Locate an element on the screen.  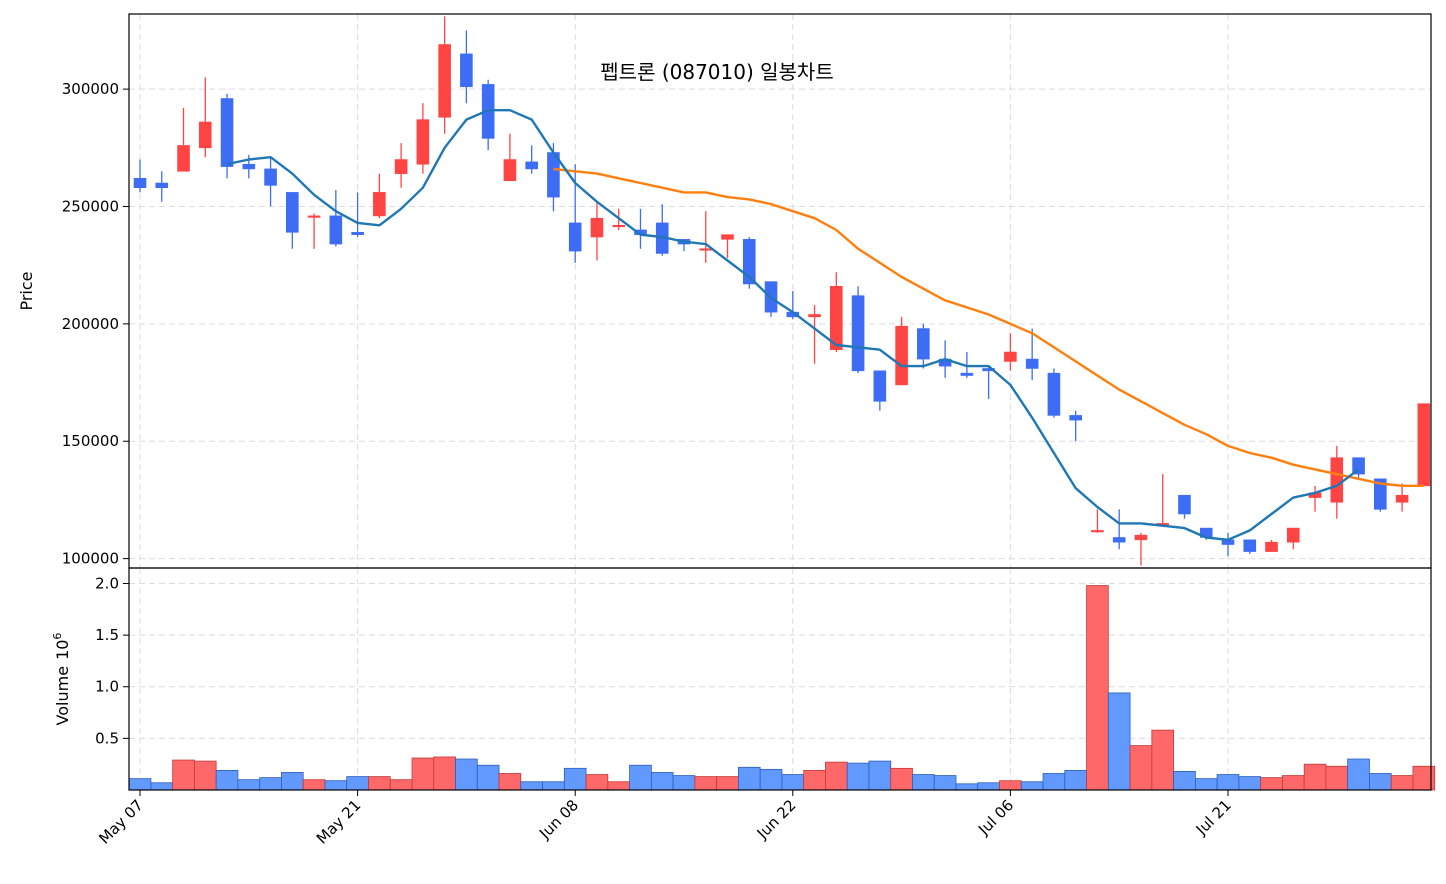
date-tick-label: Jul 06 is located at coordinates (995, 817).